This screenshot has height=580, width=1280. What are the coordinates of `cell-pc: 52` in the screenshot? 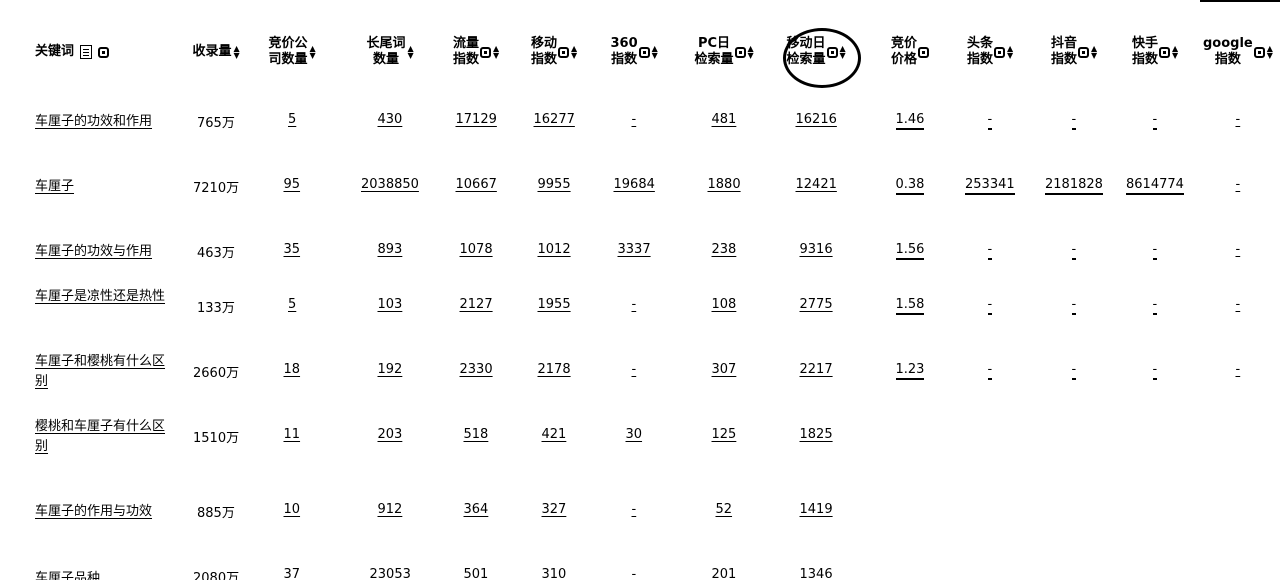 It's located at (724, 509).